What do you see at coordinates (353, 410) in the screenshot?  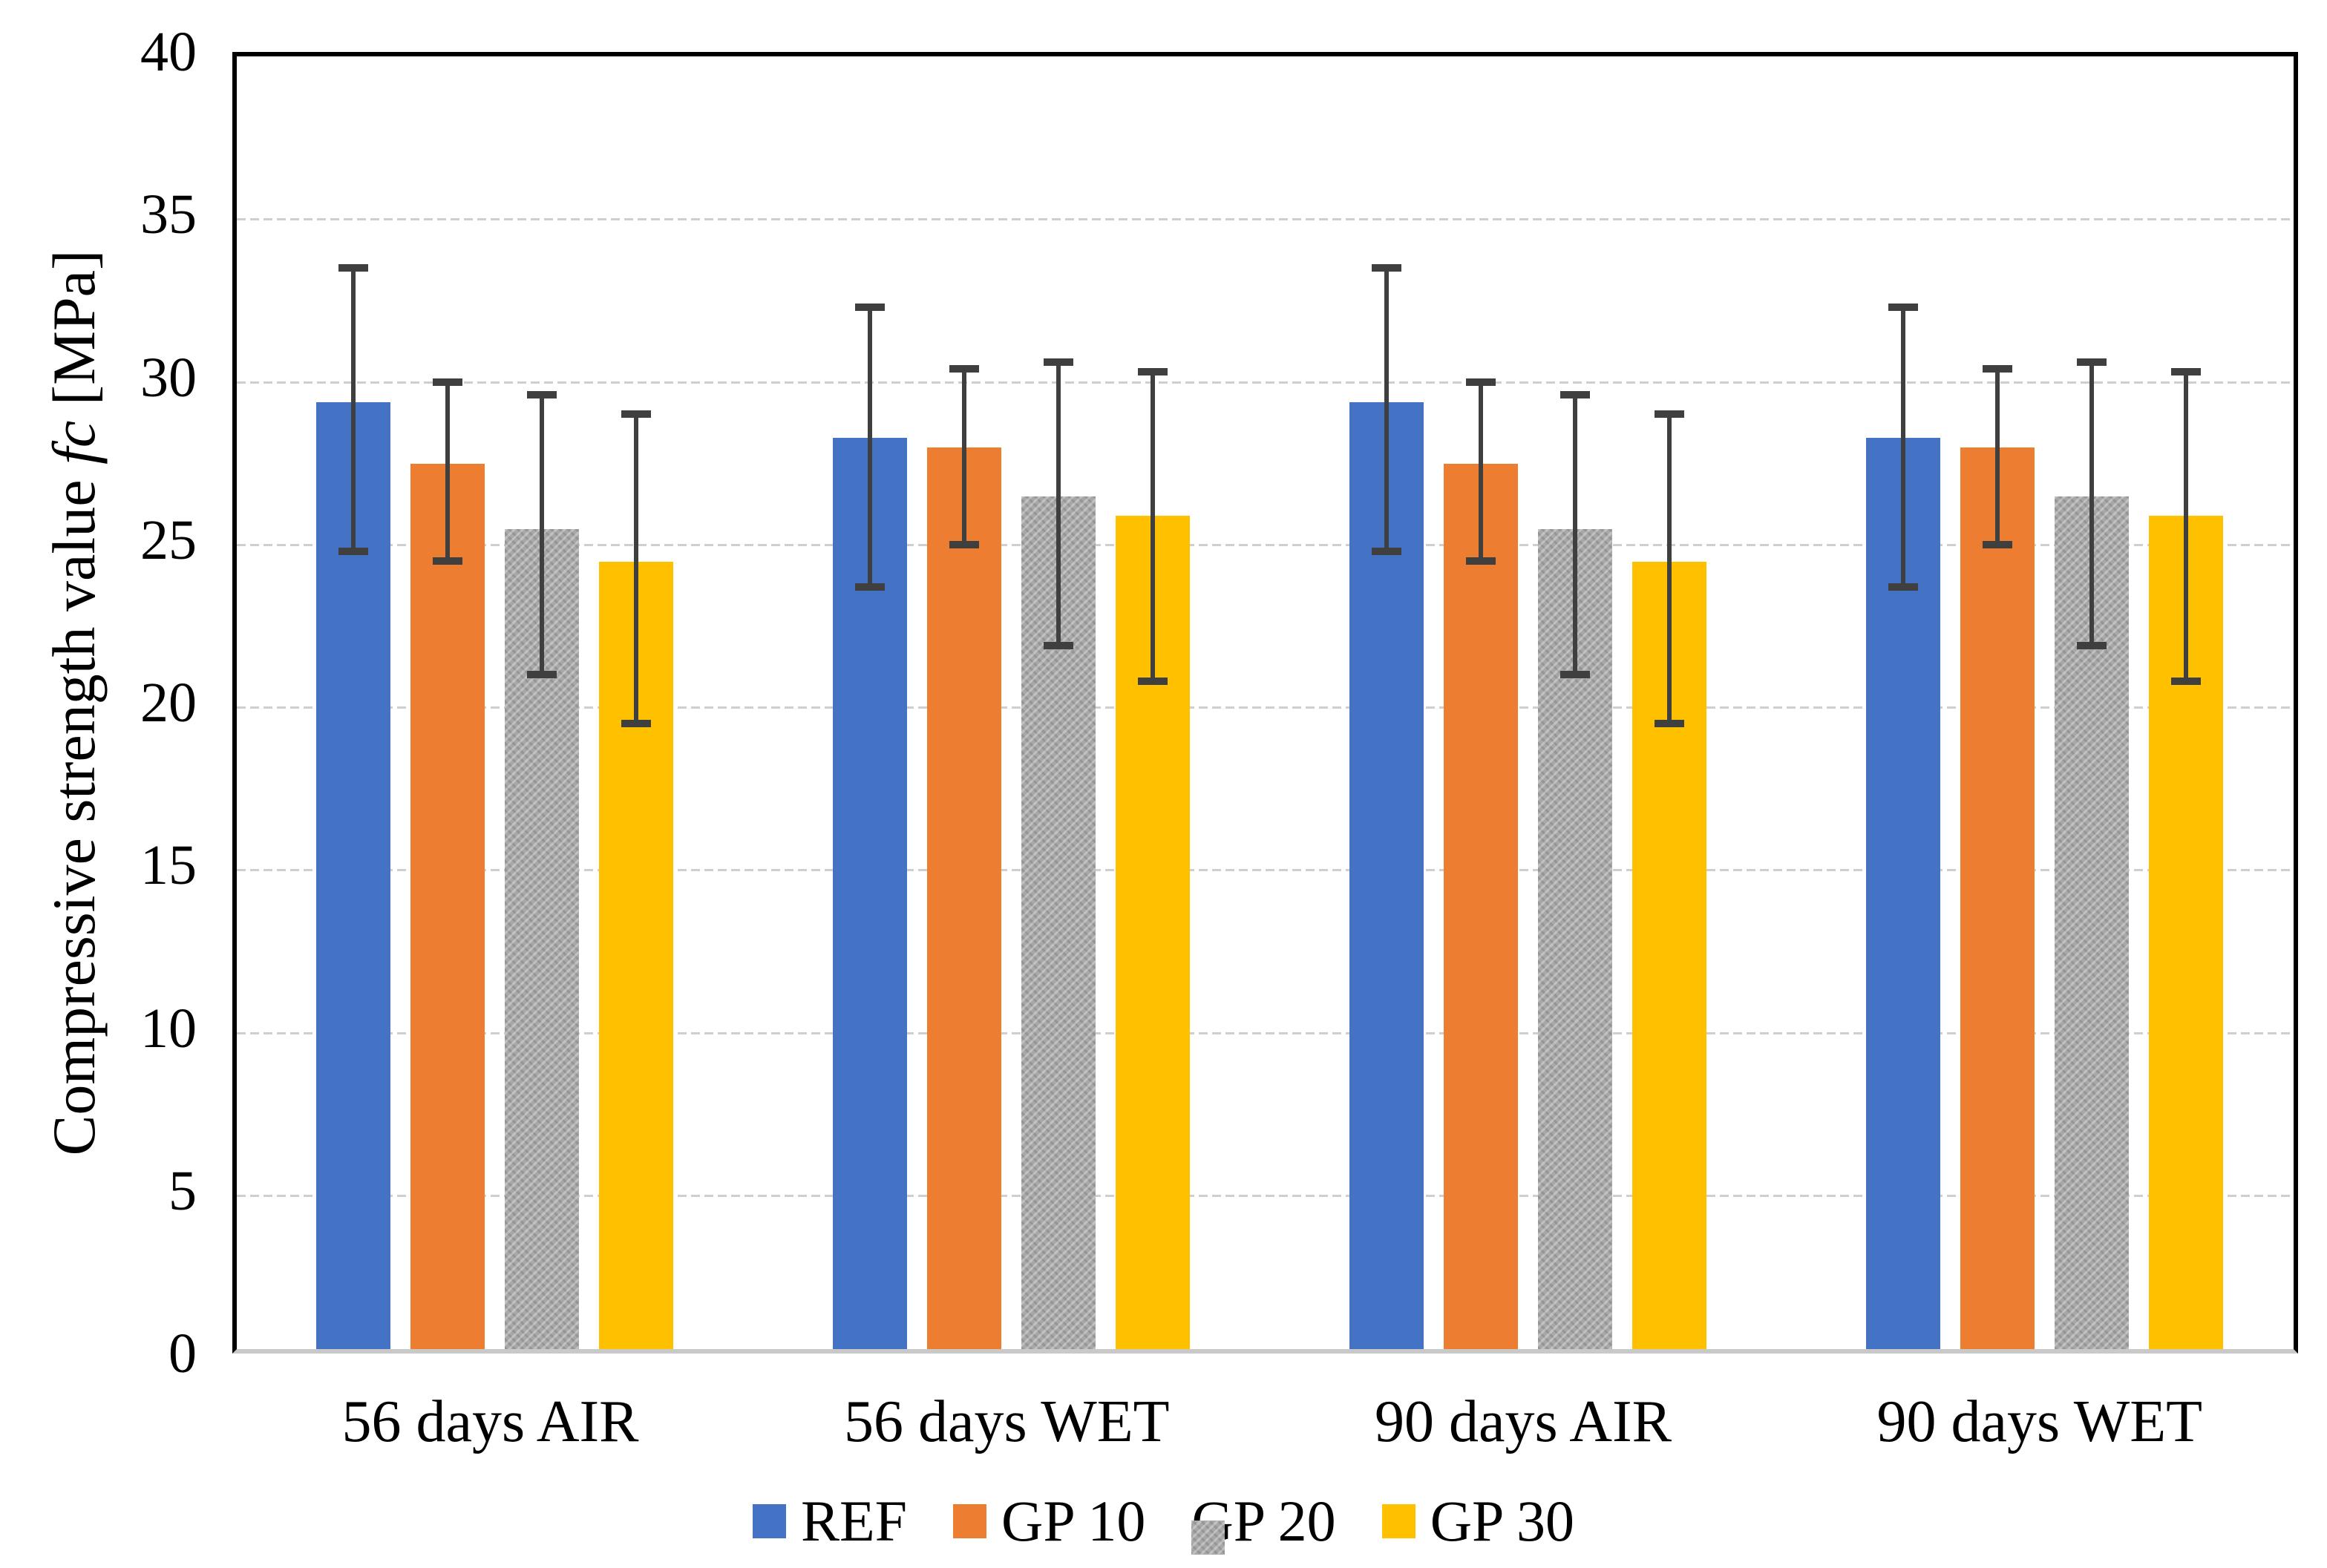 I see `error-bar-ref-56-days-air-line` at bounding box center [353, 410].